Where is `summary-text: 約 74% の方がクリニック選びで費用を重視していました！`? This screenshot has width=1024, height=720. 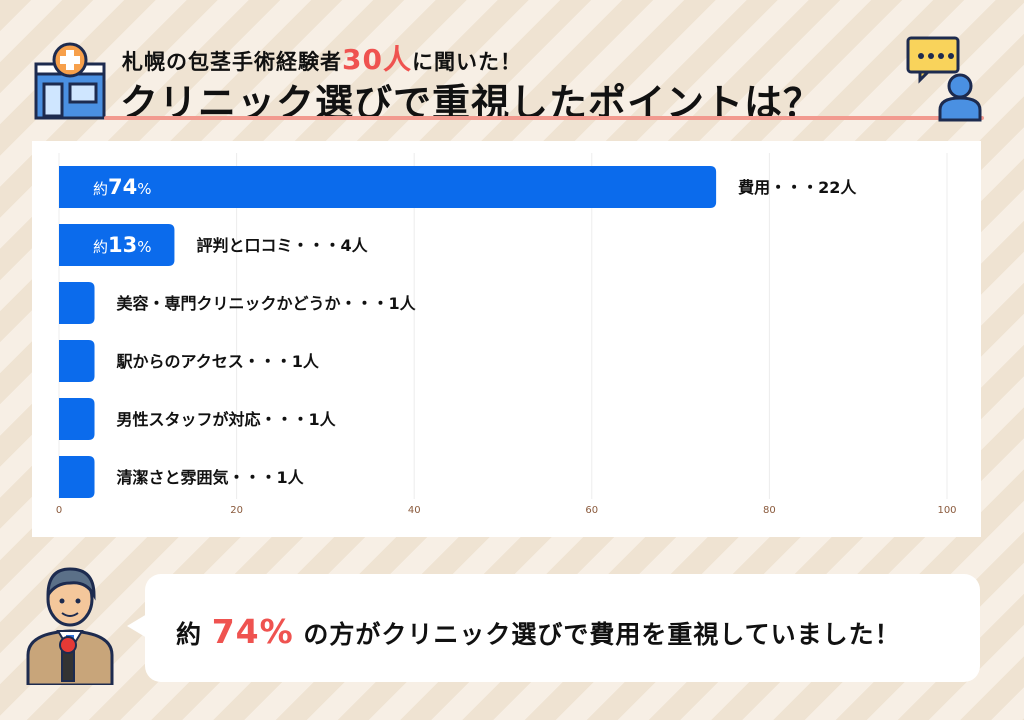 summary-text: 約 74% の方がクリニック選びで費用を重視していました！ is located at coordinates (538, 631).